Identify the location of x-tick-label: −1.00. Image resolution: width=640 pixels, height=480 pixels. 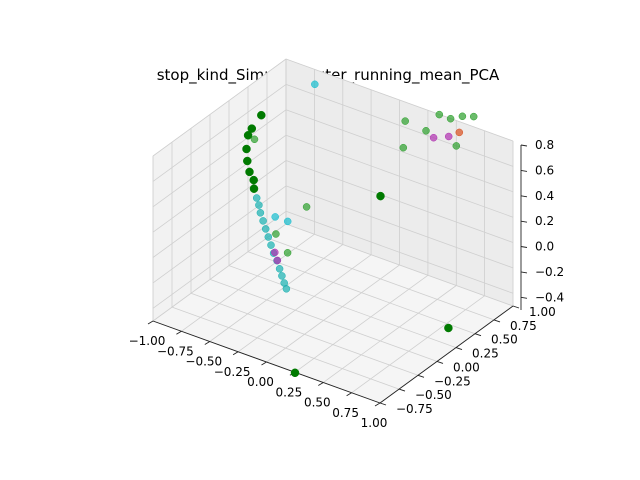
(147, 341).